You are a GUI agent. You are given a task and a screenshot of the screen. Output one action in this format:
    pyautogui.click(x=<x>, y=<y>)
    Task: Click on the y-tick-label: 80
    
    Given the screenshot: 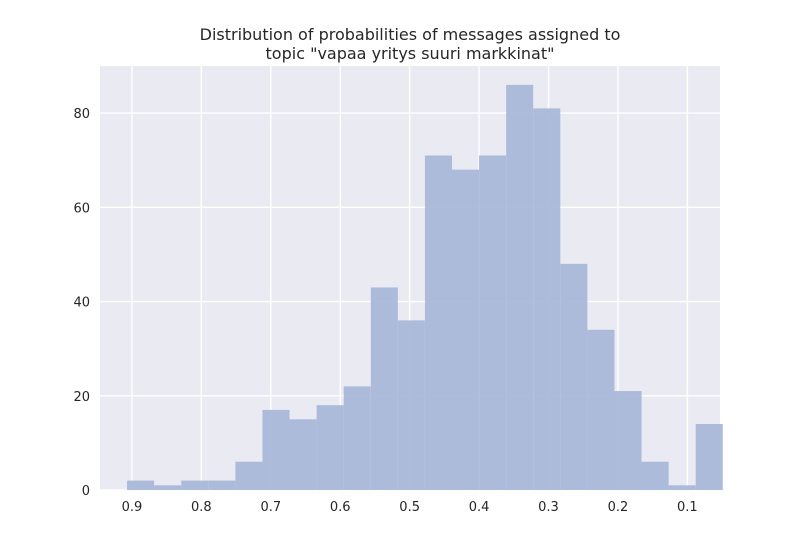 What is the action you would take?
    pyautogui.click(x=81, y=114)
    